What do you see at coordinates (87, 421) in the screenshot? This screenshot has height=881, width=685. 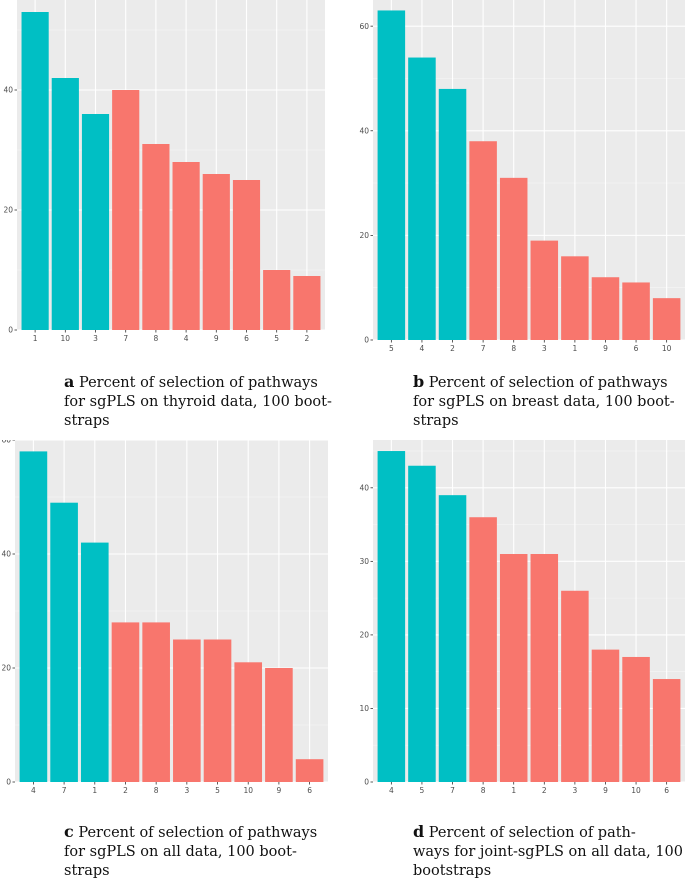 I see `caption-a-line-3: straps` at bounding box center [87, 421].